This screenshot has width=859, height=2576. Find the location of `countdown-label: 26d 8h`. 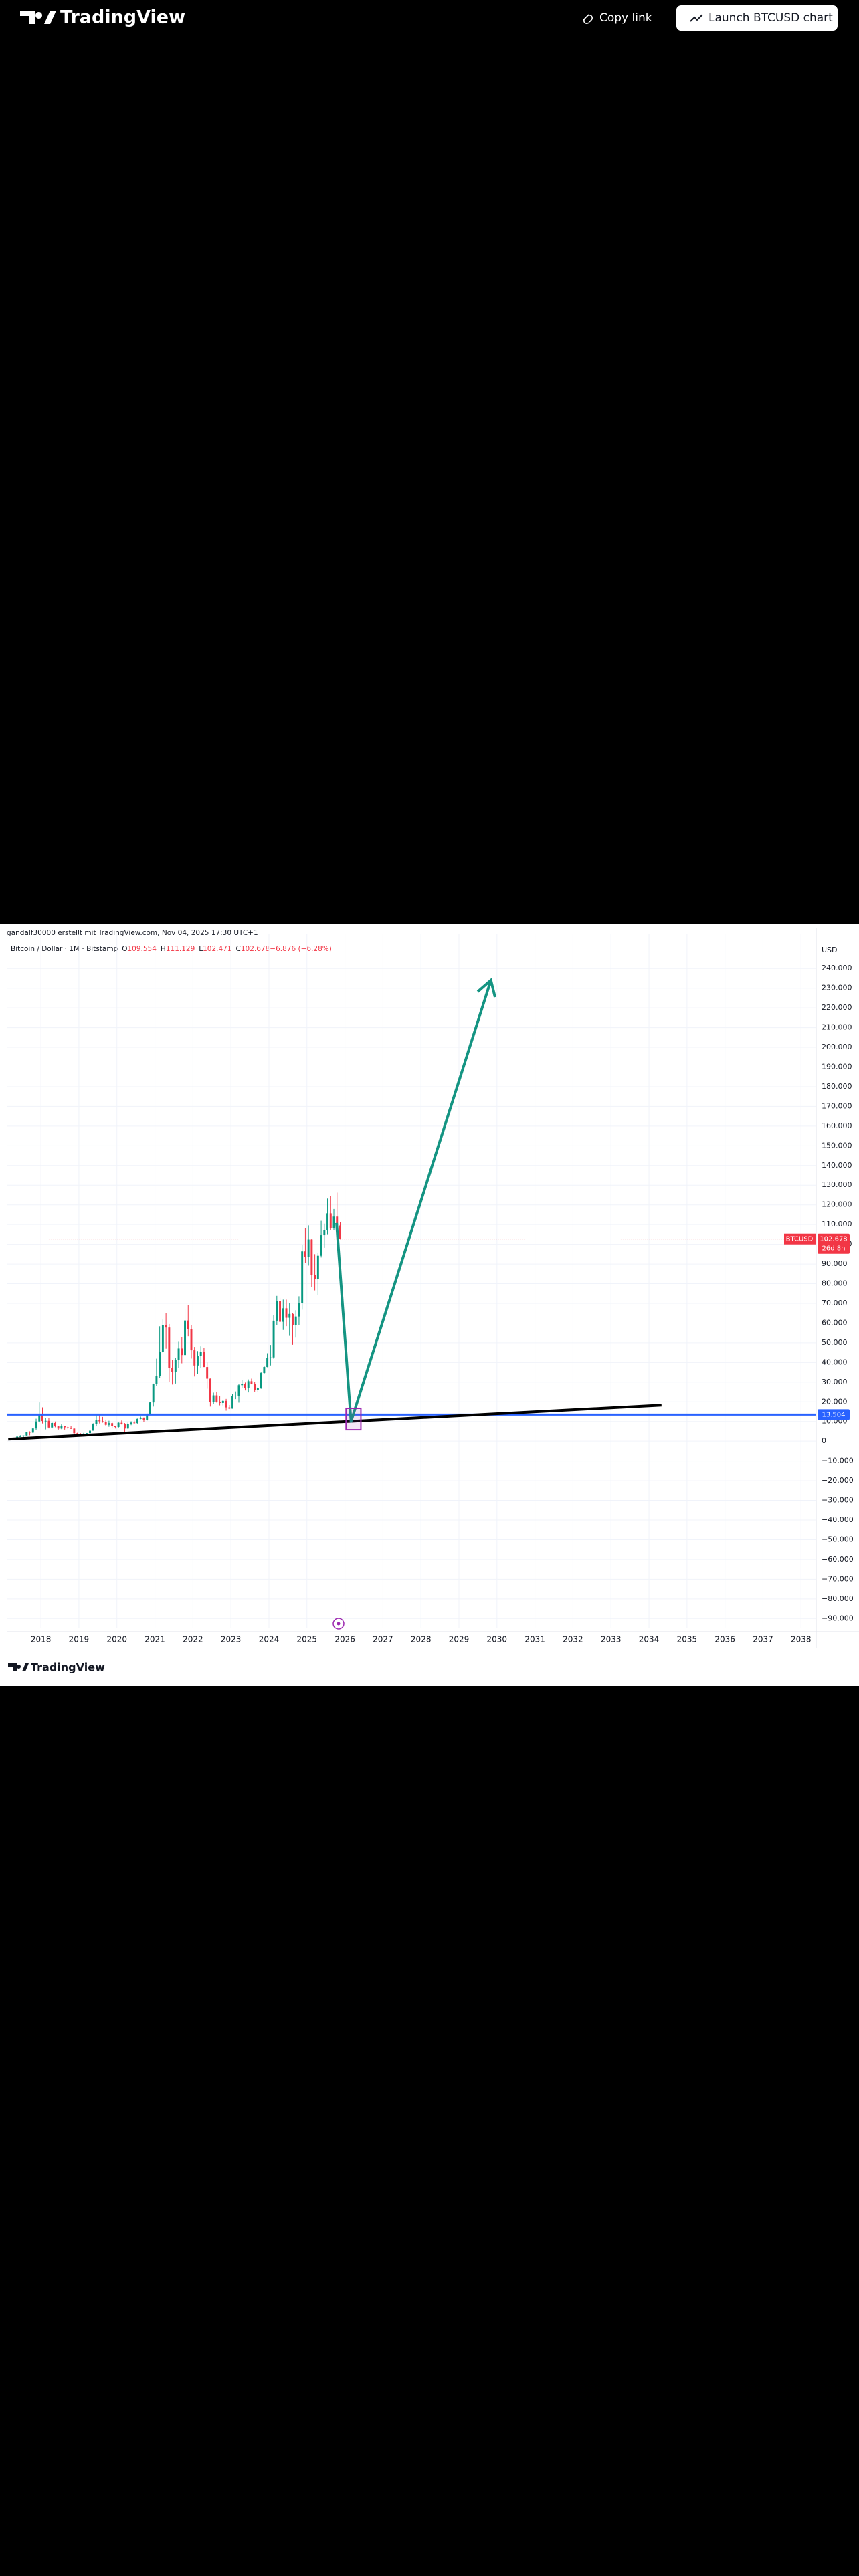

countdown-label: 26d 8h is located at coordinates (834, 1249).